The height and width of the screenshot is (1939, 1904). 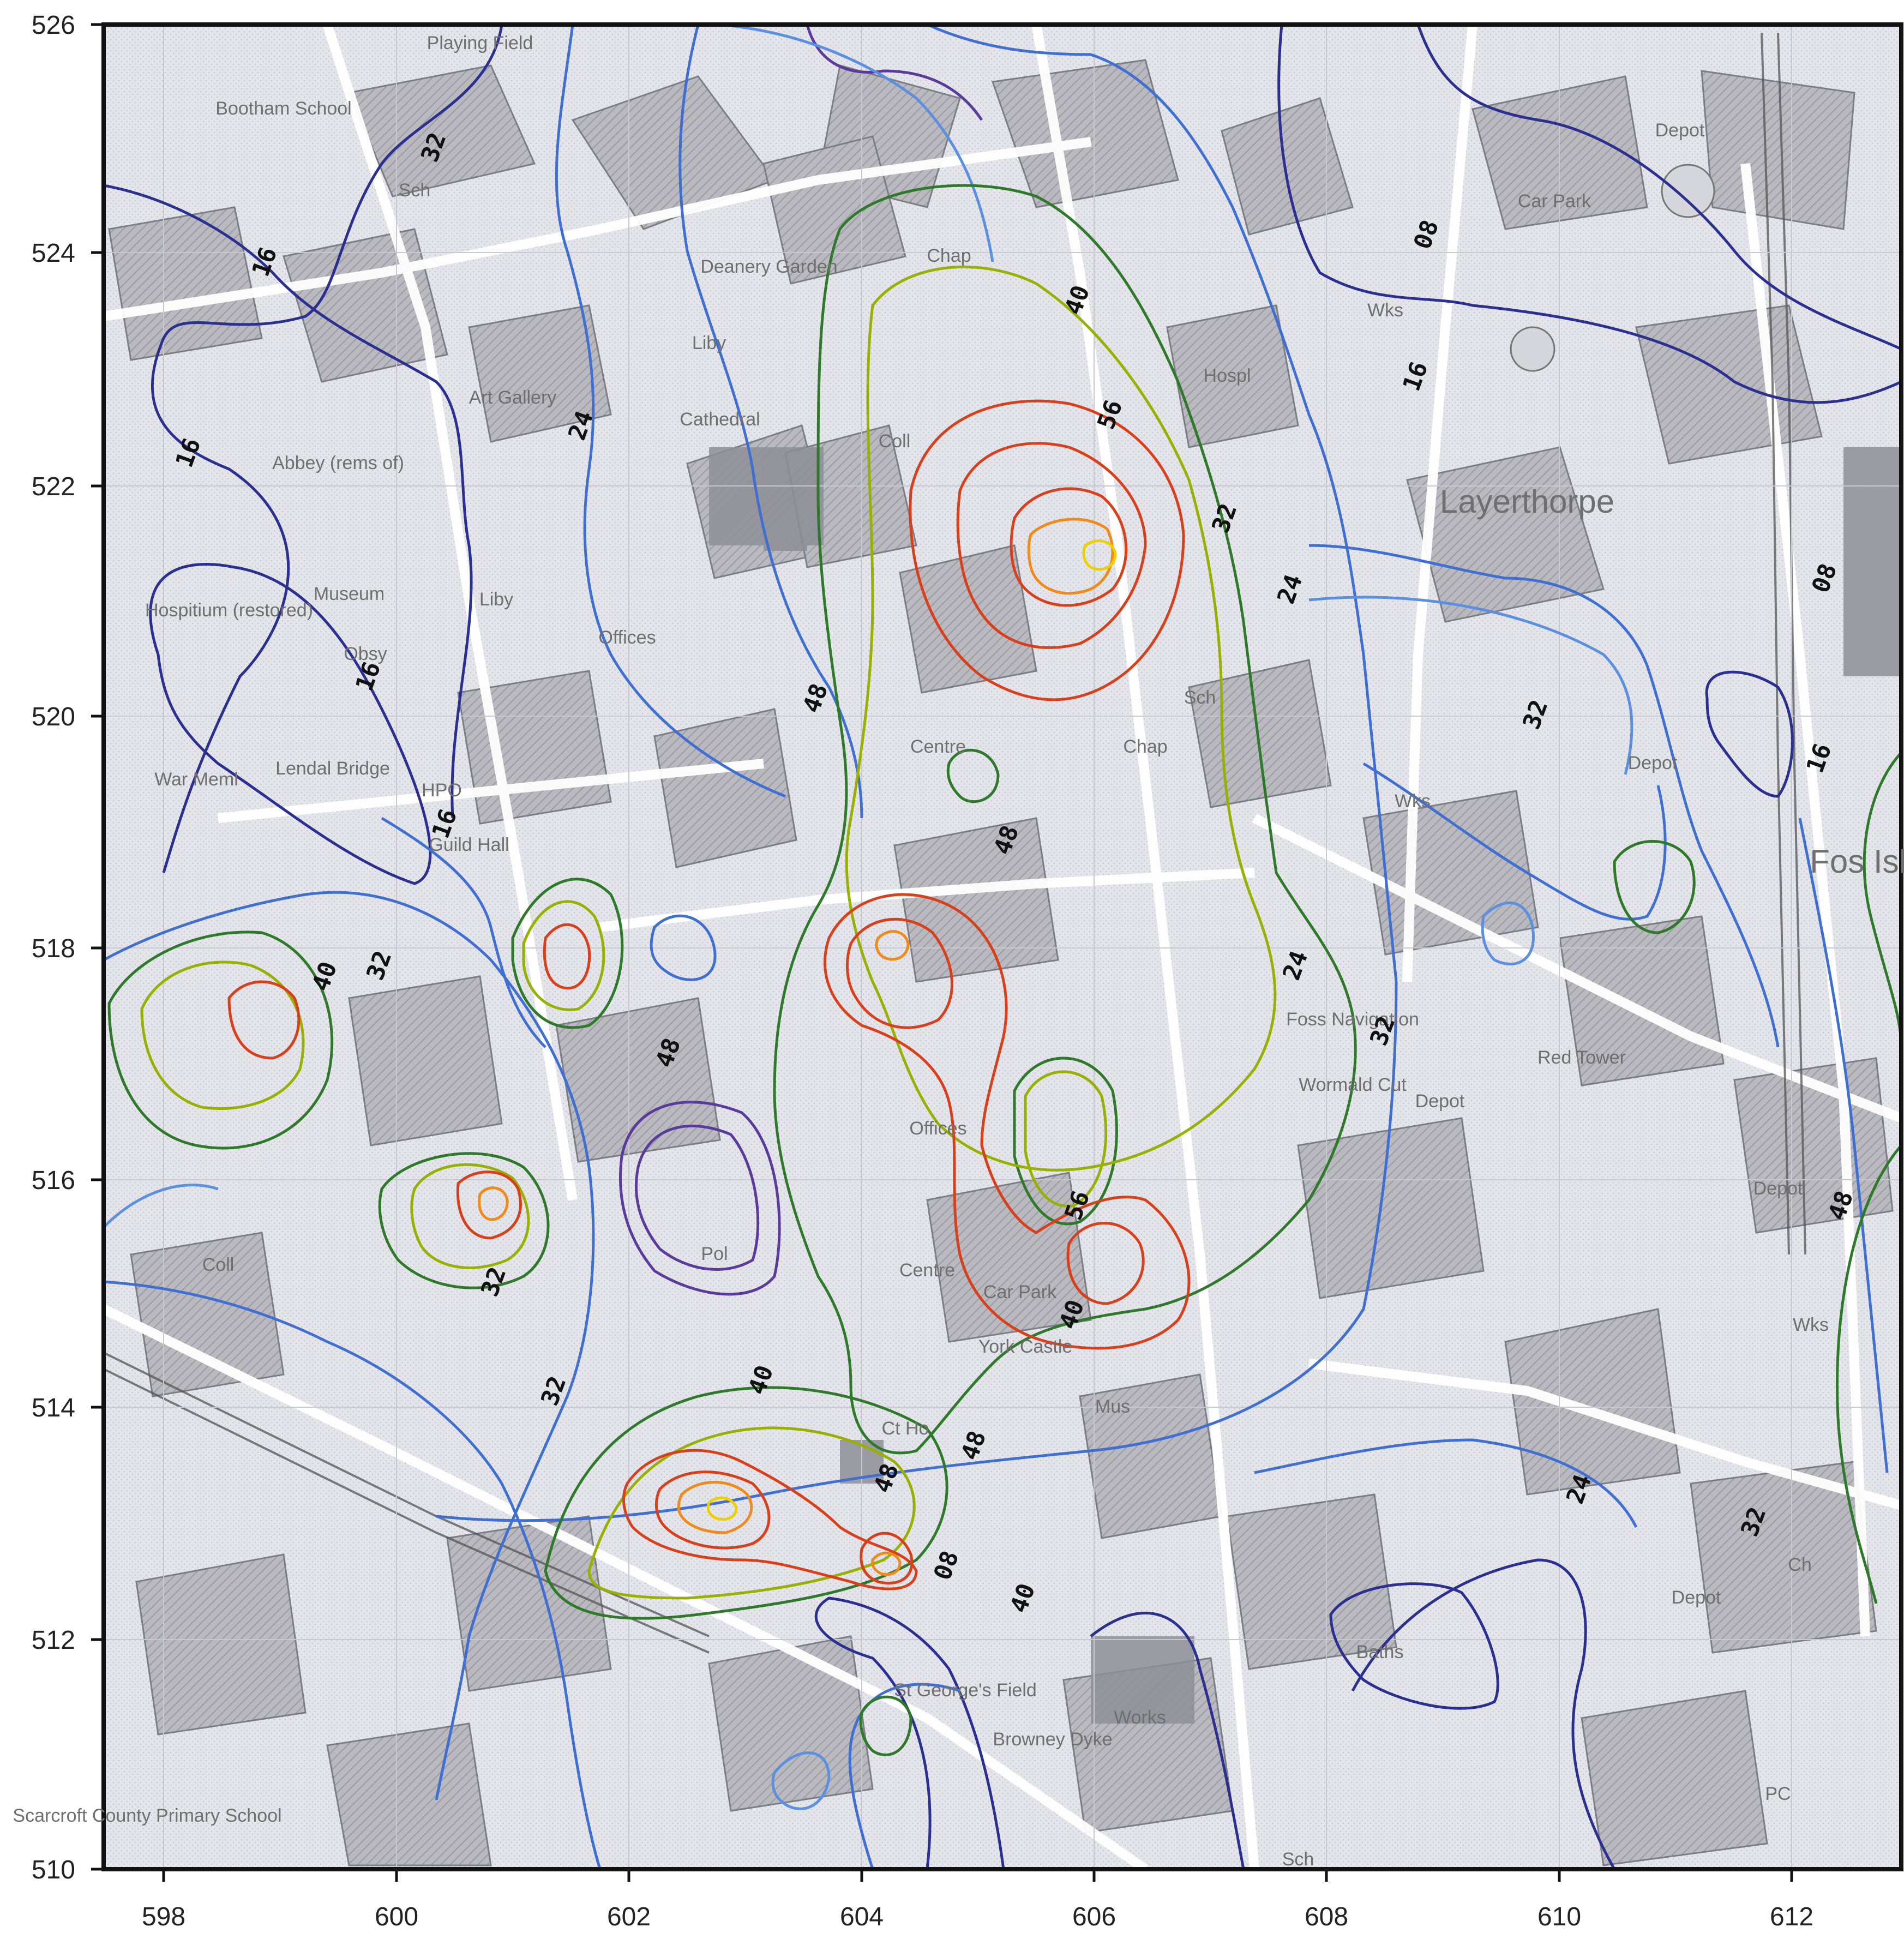 I want to click on place-label-cathedral: Cathedral, so click(x=720, y=419).